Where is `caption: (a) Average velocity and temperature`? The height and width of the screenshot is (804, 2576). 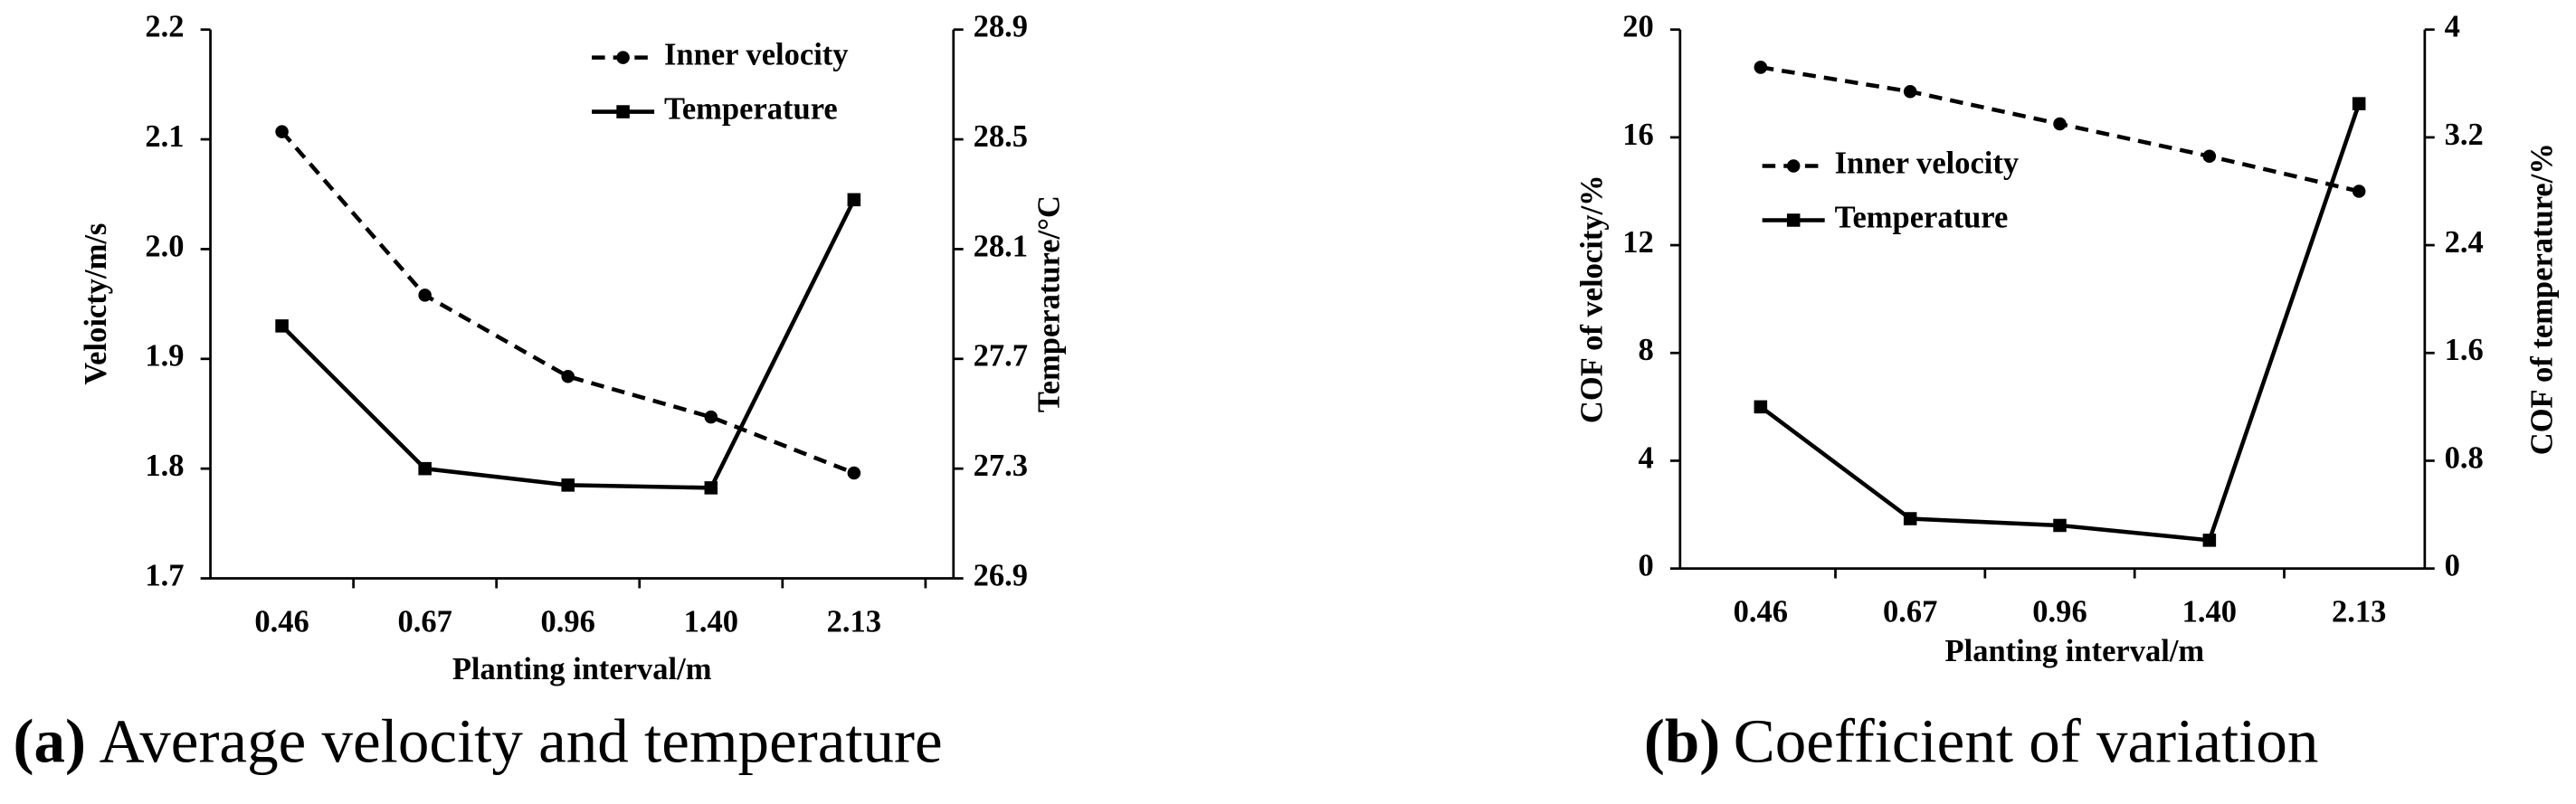 caption: (a) Average velocity and temperature is located at coordinates (478, 741).